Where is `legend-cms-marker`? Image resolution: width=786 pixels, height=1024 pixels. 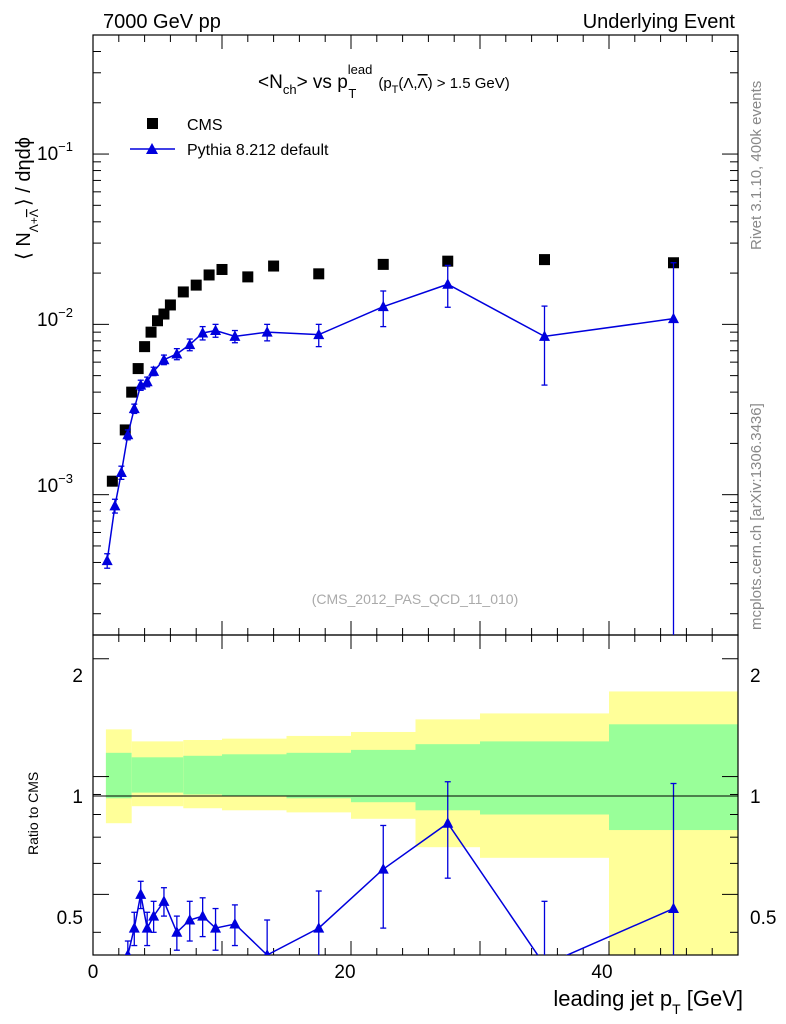
legend-cms-marker is located at coordinates (152, 123).